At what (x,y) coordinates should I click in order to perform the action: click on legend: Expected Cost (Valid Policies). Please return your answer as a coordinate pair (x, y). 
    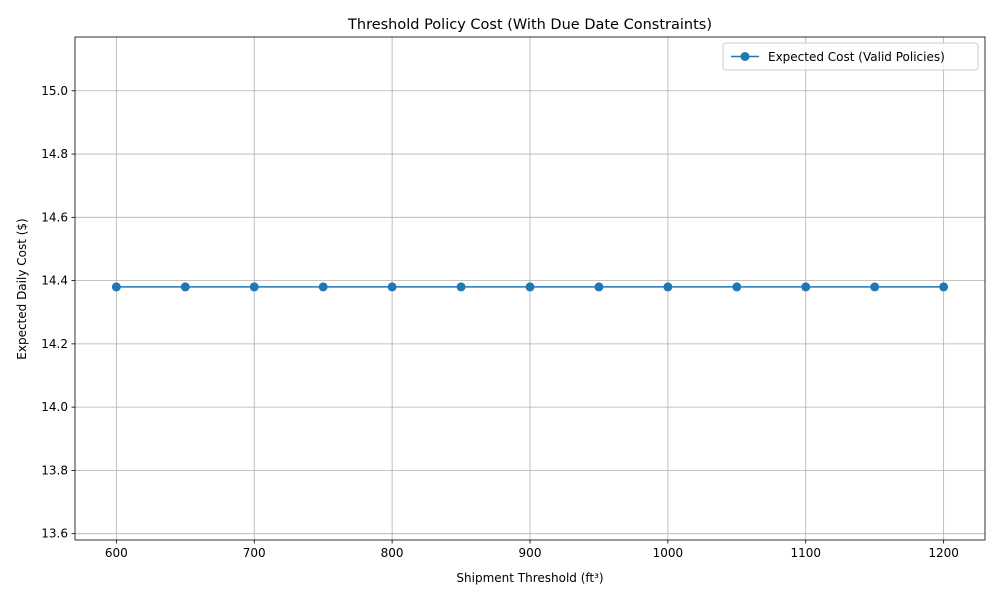
    Looking at the image, I should click on (850, 56).